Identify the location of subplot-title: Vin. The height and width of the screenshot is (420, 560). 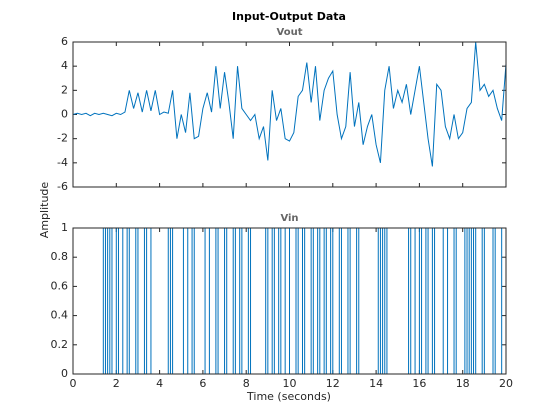
(289, 218).